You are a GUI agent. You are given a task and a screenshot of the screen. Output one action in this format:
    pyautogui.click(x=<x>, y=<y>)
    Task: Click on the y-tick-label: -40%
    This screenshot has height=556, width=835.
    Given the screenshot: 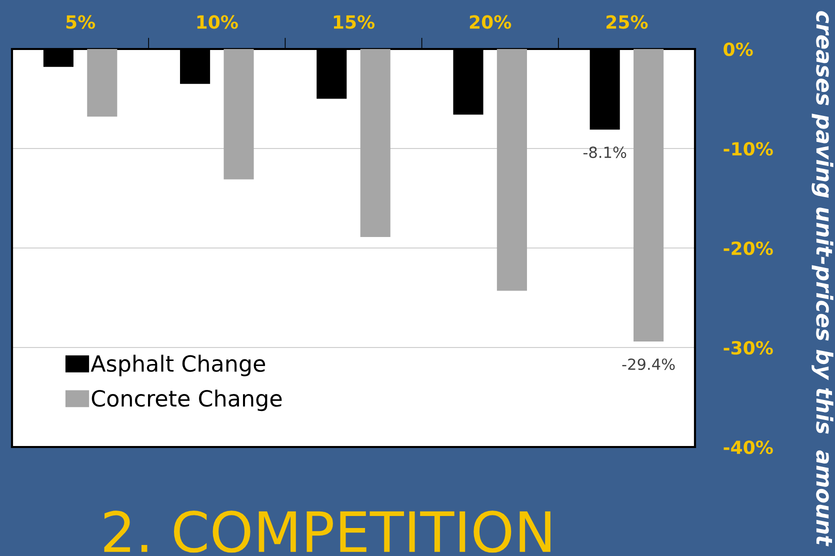 What is the action you would take?
    pyautogui.click(x=748, y=447)
    